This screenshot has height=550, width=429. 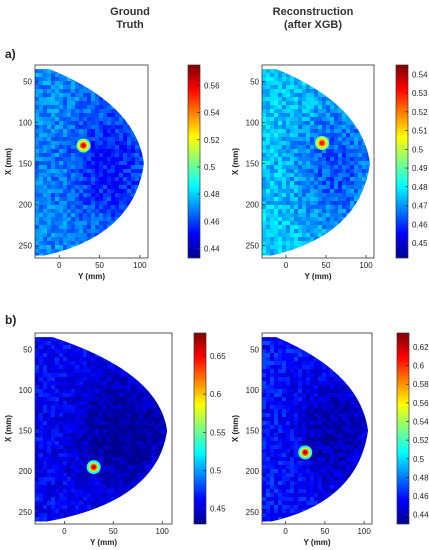 I want to click on header-reconstruction: Reconstruction (after XGB), so click(x=313, y=19).